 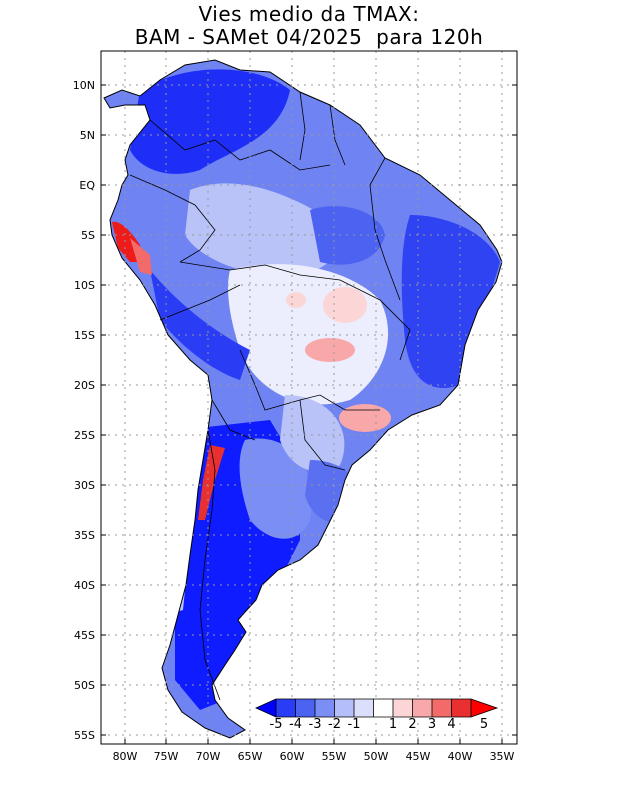 I want to click on lat-tick-label: 15S, so click(x=84, y=335).